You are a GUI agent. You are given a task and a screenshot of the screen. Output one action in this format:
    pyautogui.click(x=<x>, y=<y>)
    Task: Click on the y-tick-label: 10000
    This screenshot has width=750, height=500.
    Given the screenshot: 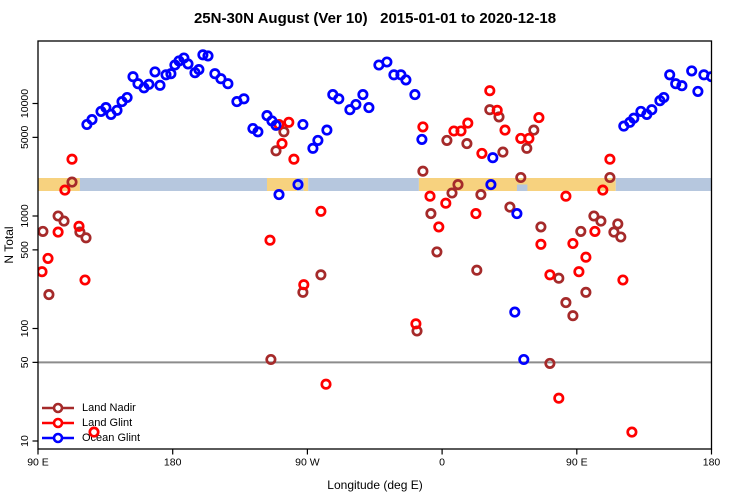 What is the action you would take?
    pyautogui.click(x=25, y=103)
    